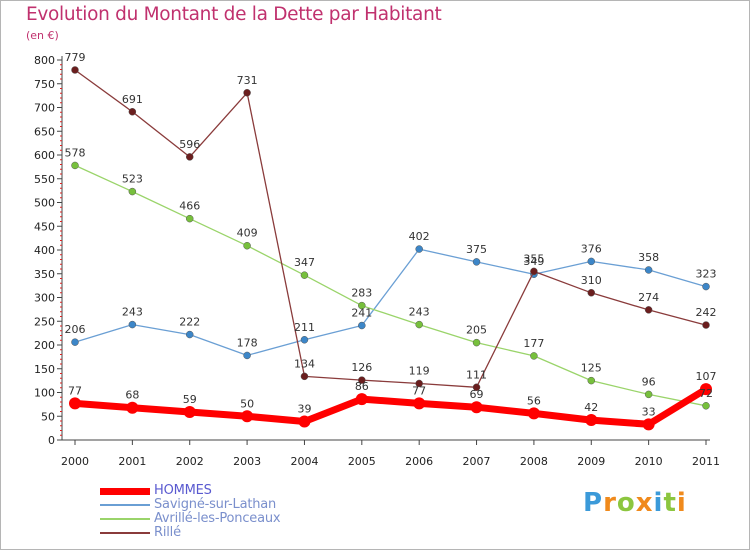  I want to click on x-tick-label: 2005, so click(362, 461).